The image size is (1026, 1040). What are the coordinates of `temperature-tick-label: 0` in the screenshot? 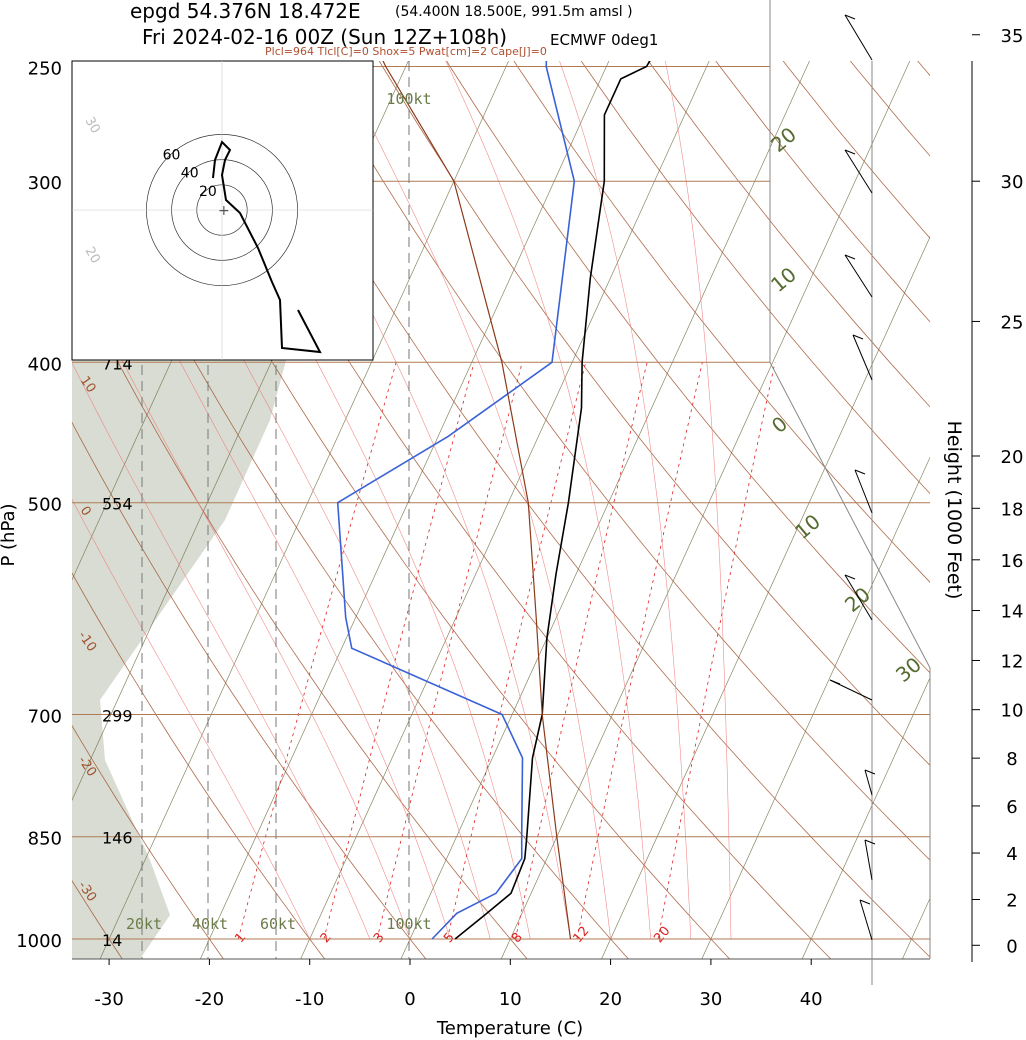 It's located at (409, 999).